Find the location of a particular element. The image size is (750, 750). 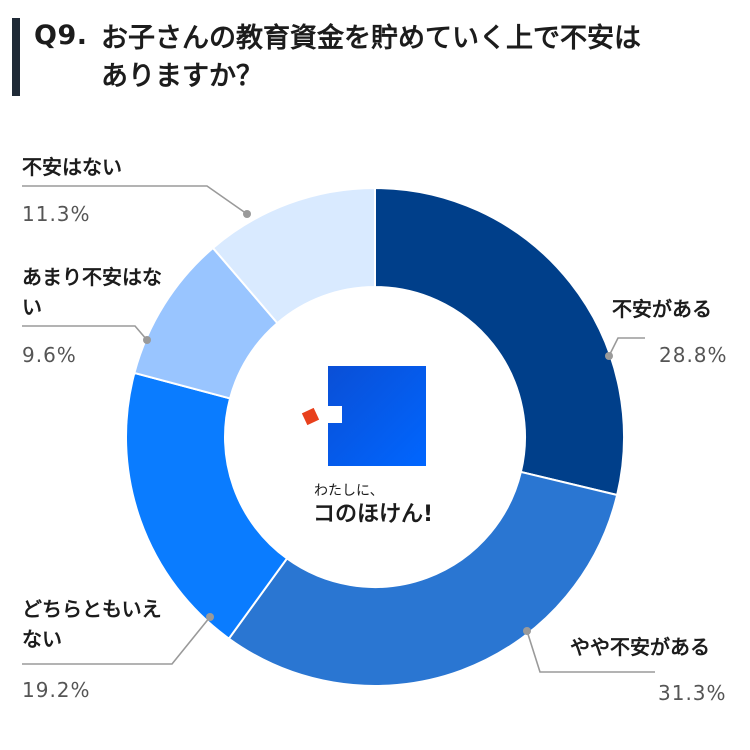

value-anxious: 28.8% is located at coordinates (693, 355).